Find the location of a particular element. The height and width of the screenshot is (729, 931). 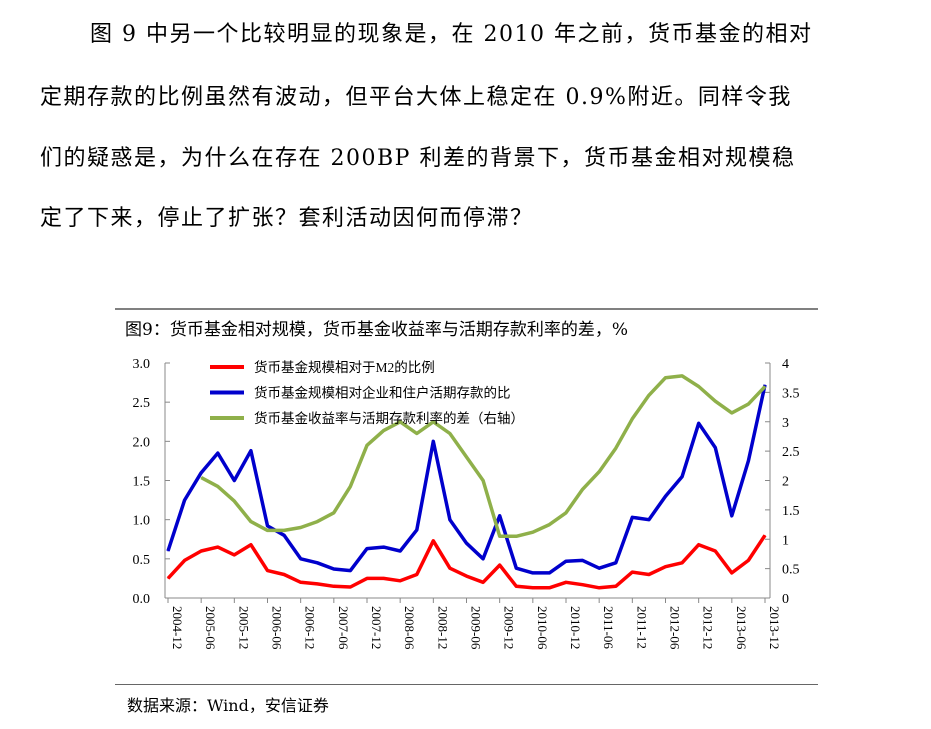

legend-label: 货币基金收益率与活期存款利率的差（右轴） is located at coordinates (389, 418).